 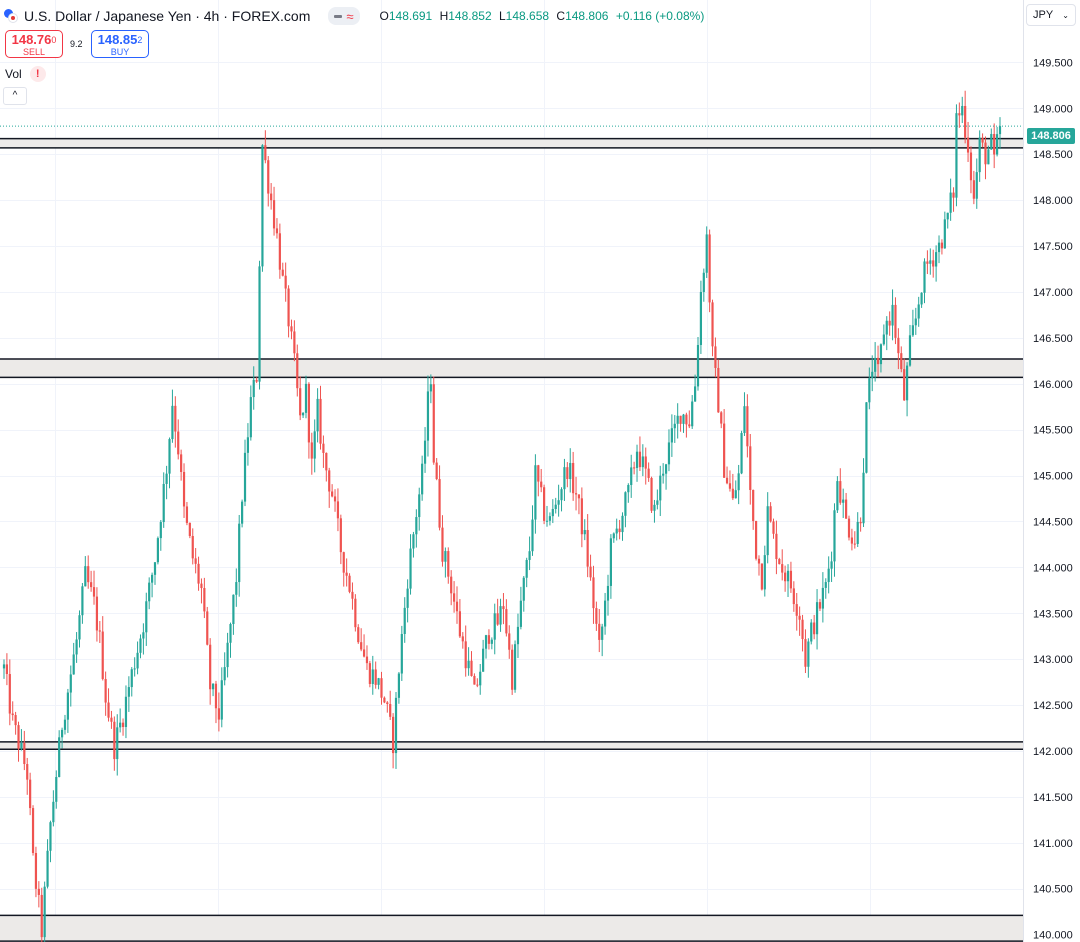 I want to click on price-tick-label: 140.000, so click(x=1053, y=936).